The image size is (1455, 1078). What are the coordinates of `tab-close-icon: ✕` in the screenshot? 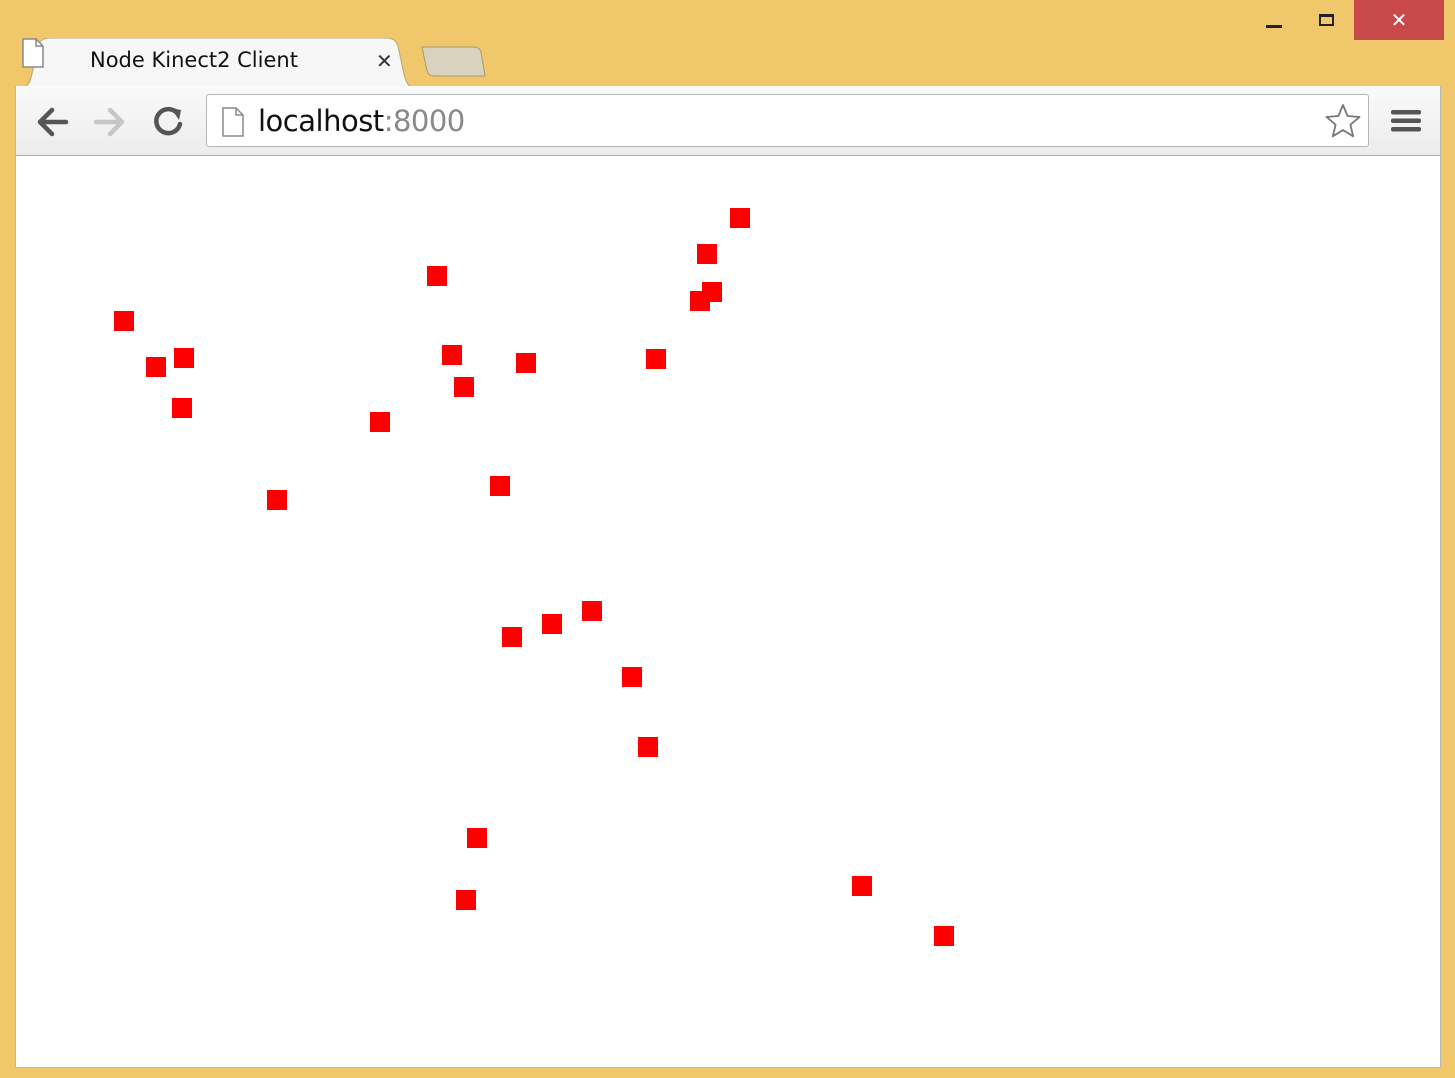 It's located at (384, 61).